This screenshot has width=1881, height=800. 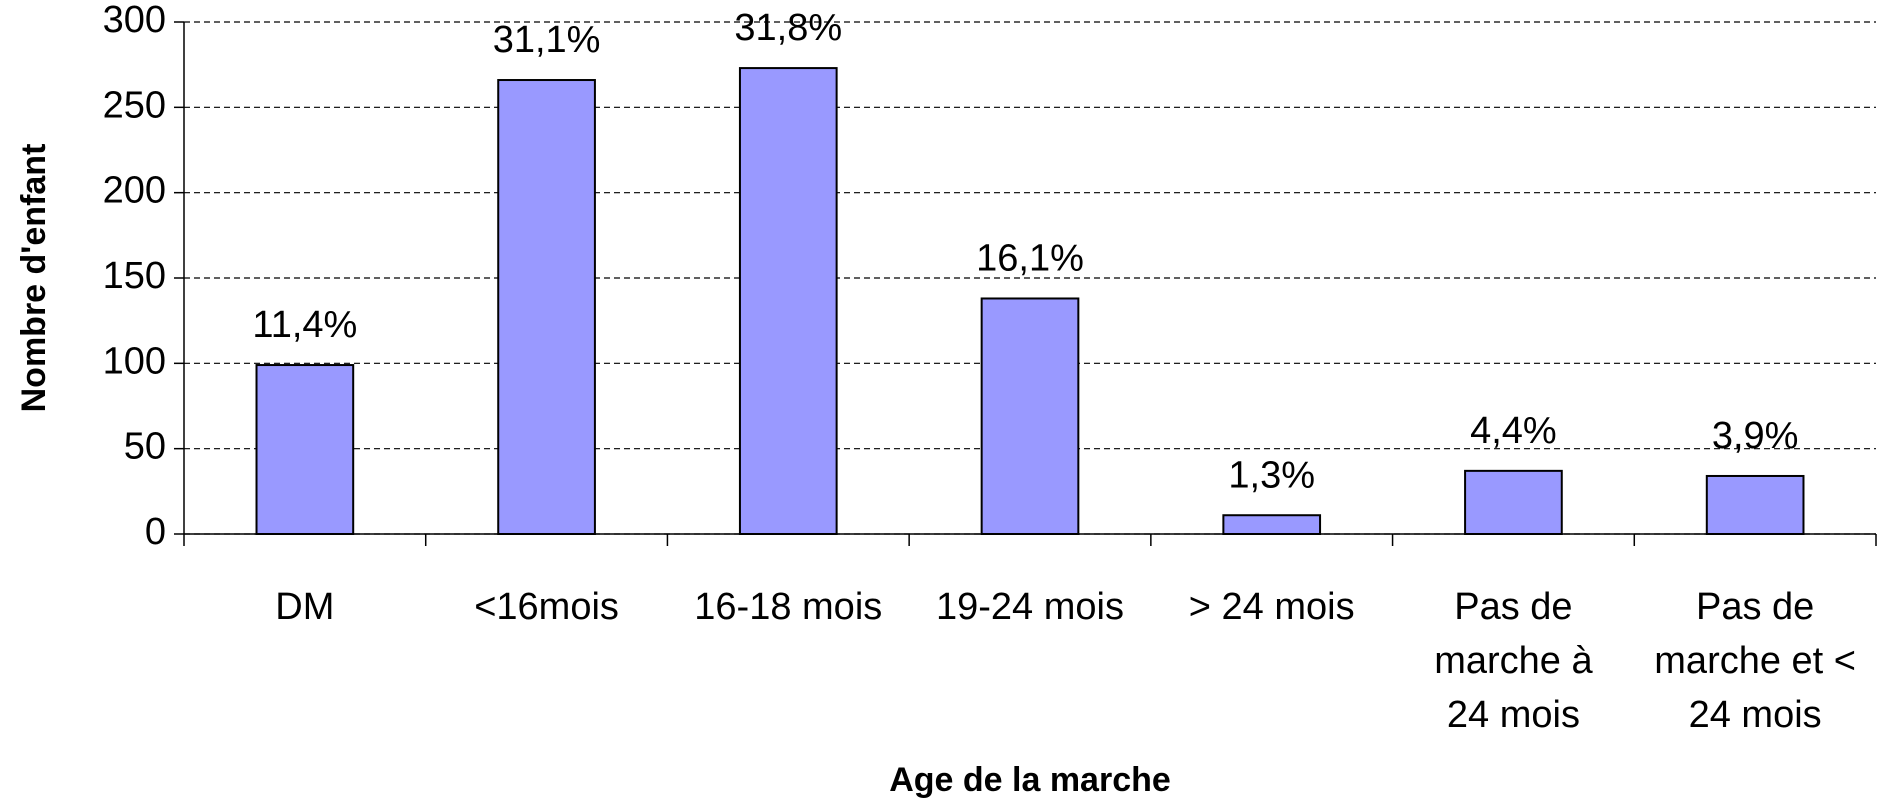 I want to click on data-label: 1,3%, so click(x=1271, y=475).